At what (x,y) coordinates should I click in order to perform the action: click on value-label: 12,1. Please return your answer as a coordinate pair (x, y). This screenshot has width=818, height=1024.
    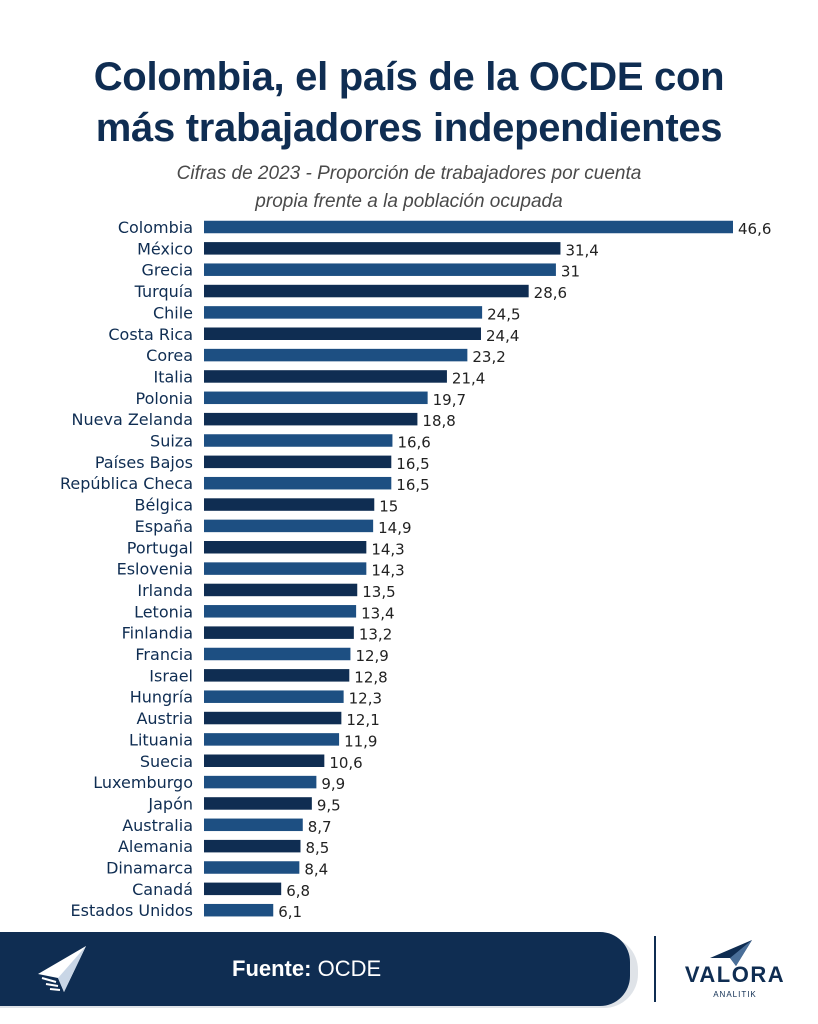
    Looking at the image, I should click on (362, 720).